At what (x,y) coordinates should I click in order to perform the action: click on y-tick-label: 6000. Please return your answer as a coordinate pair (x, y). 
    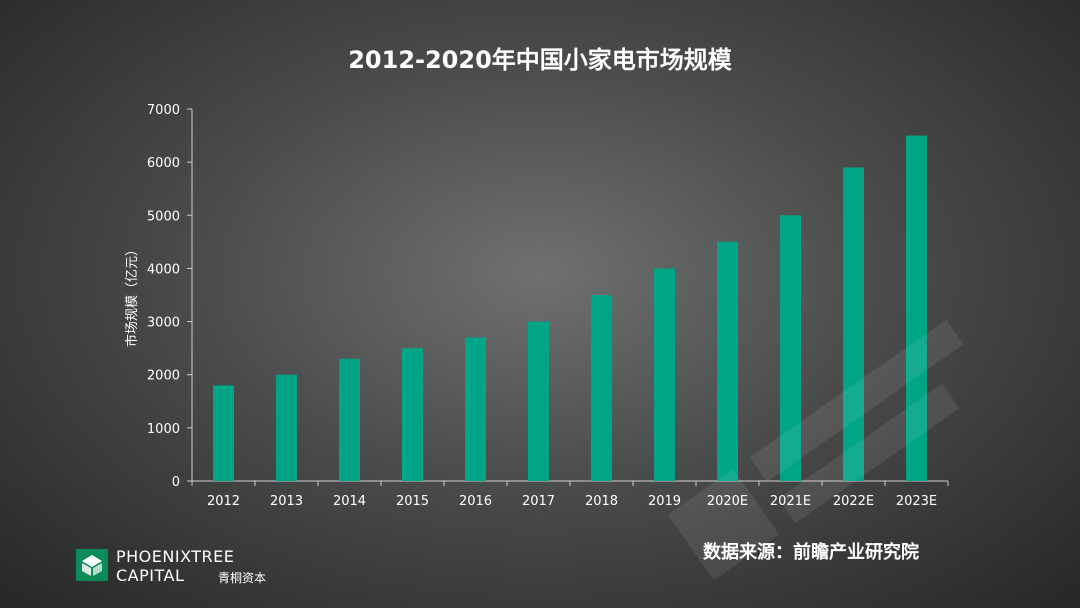
    Looking at the image, I should click on (163, 163).